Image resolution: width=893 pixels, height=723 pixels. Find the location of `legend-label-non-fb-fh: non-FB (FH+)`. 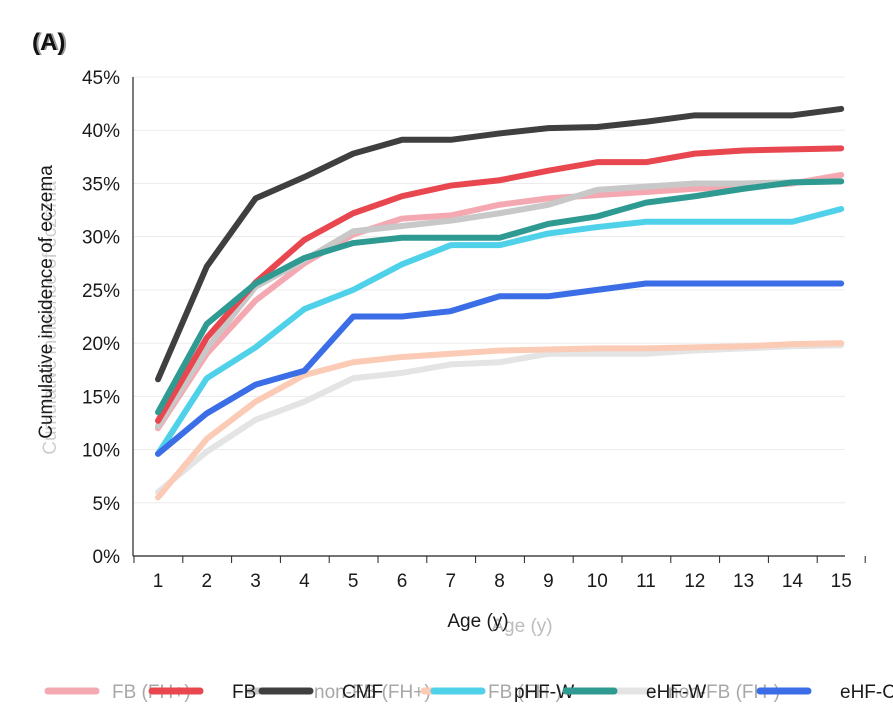

legend-label-non-fb-fh: non-FB (FH+) is located at coordinates (372, 692).